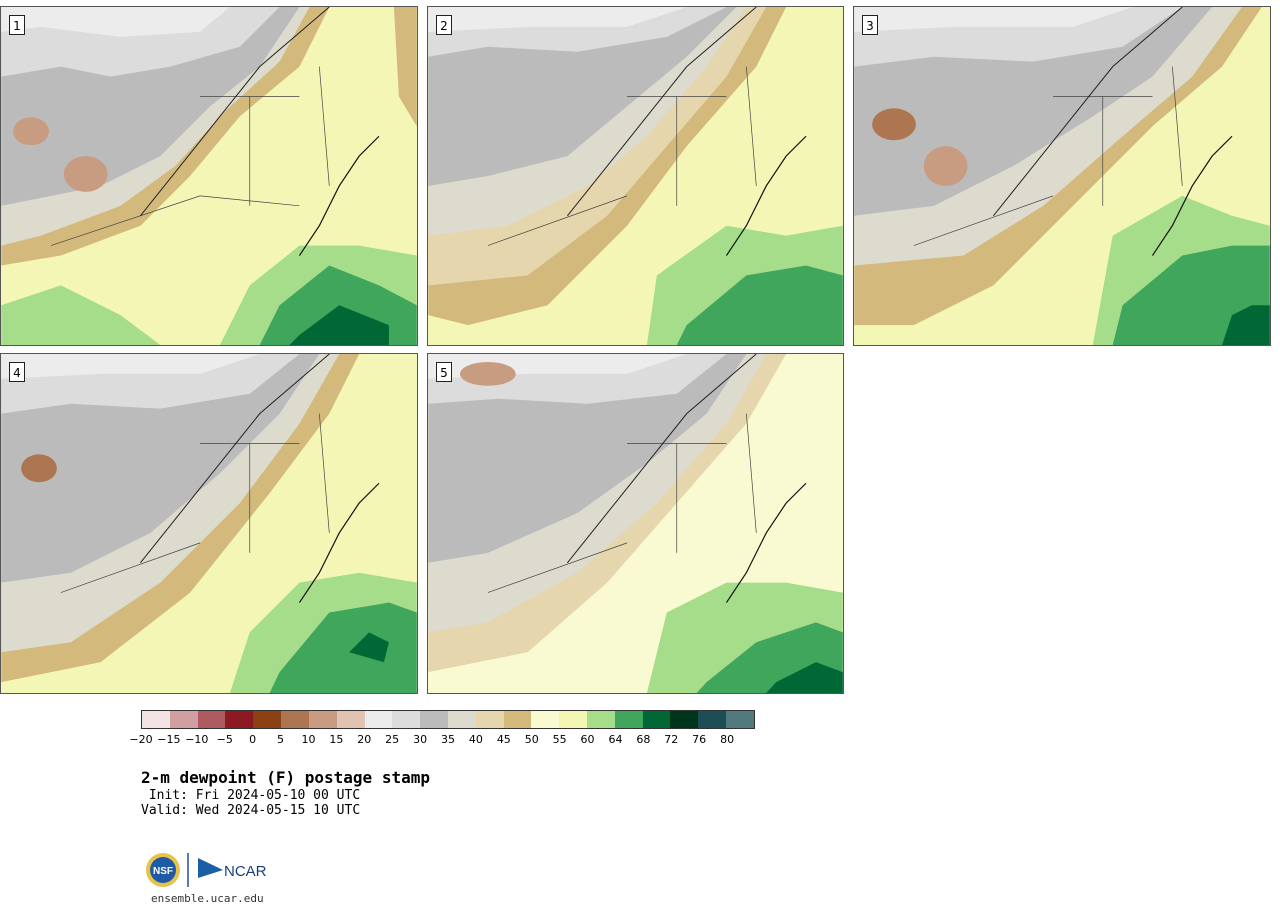 The image size is (1280, 910). Describe the element at coordinates (253, 739) in the screenshot. I see `colorbar-tick-label: 0` at that location.